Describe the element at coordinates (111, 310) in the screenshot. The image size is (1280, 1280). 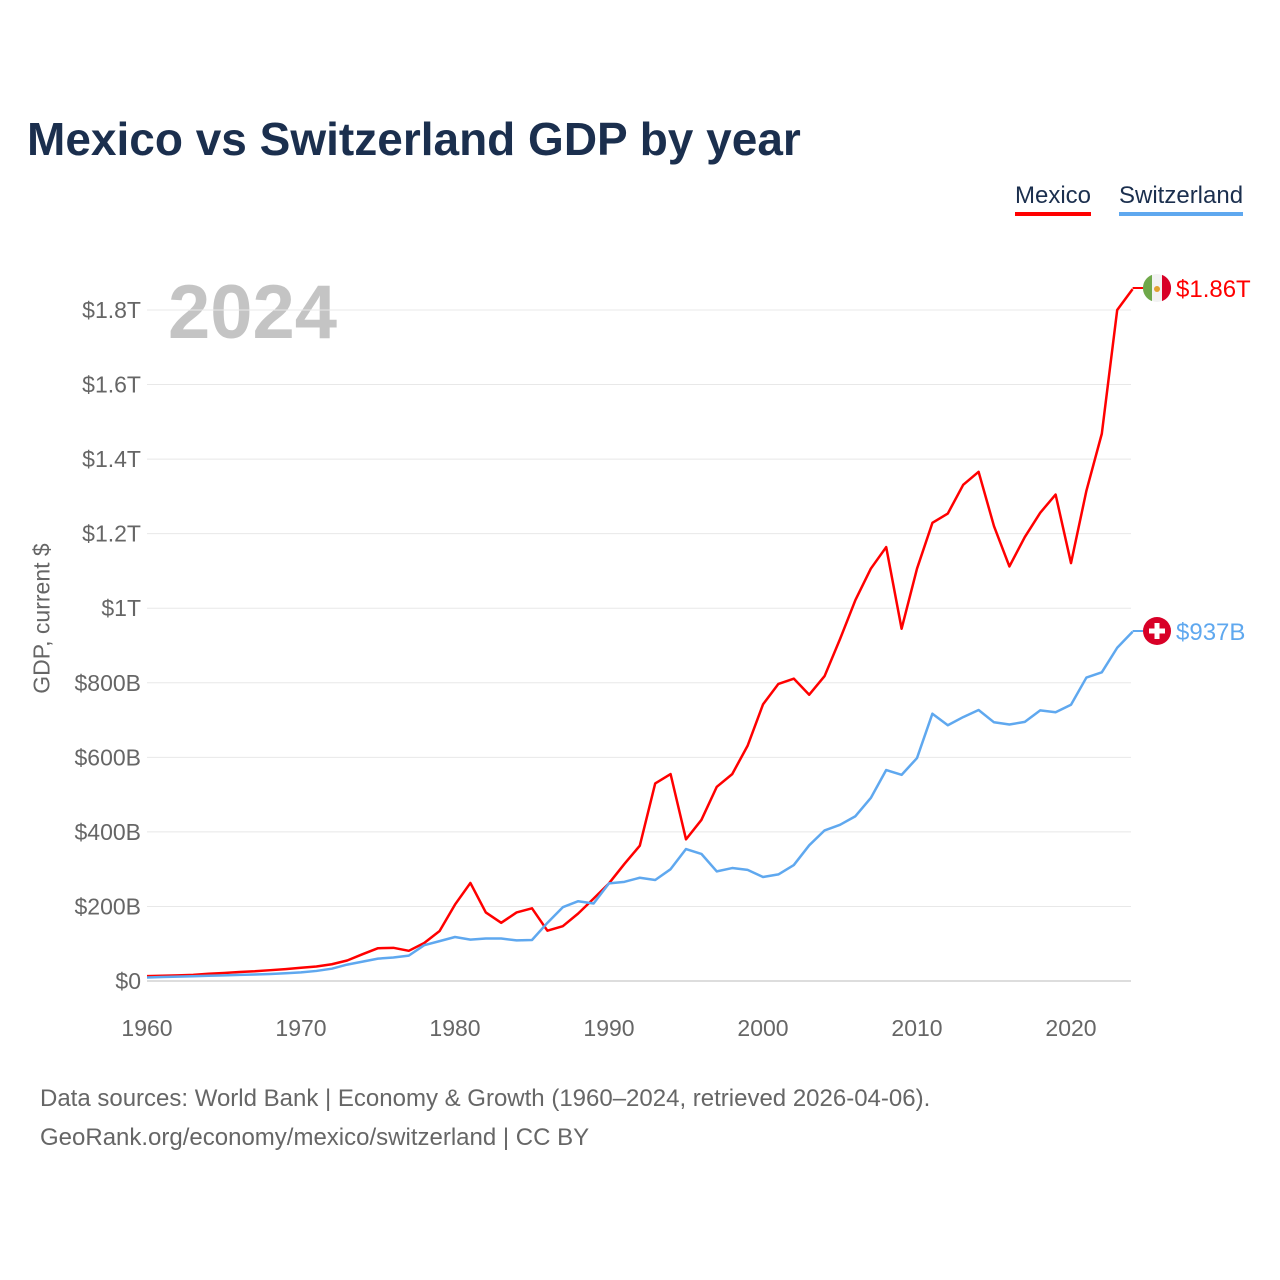
I see `y-tick-label: $1.8T` at that location.